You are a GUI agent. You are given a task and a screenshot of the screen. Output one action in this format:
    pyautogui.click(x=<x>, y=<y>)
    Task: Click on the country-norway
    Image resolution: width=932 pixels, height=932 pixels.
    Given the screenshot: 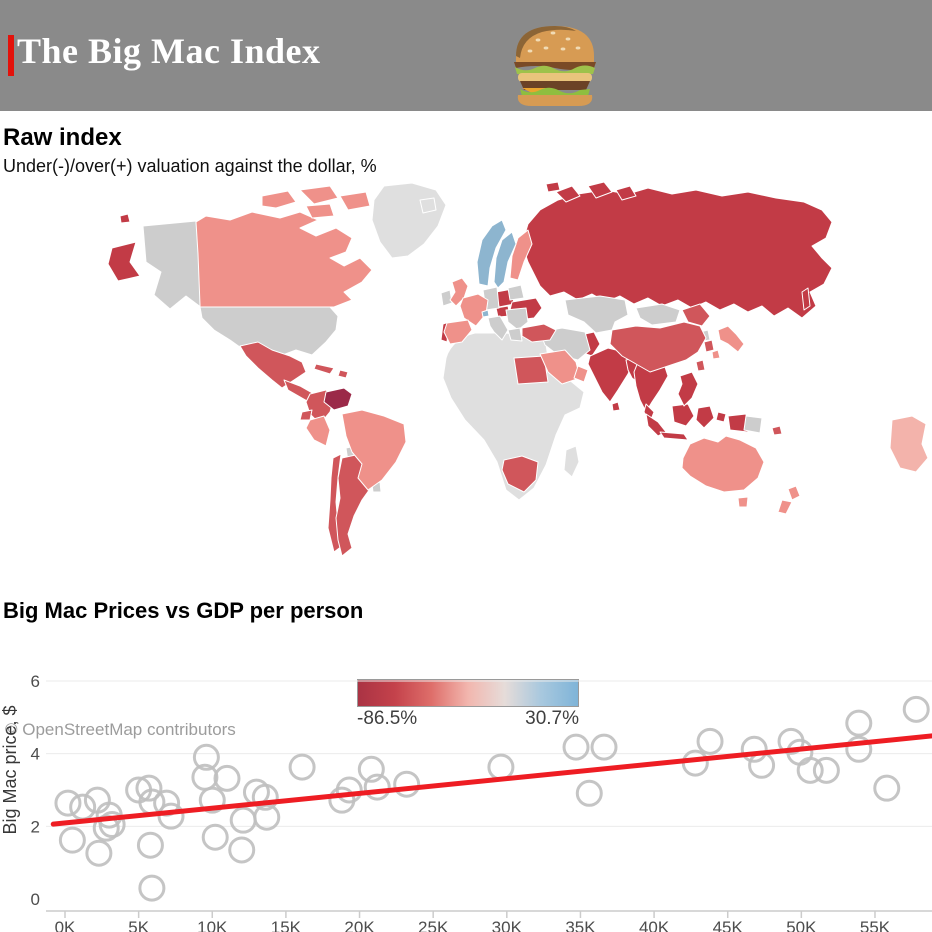 What is the action you would take?
    pyautogui.click(x=491, y=253)
    